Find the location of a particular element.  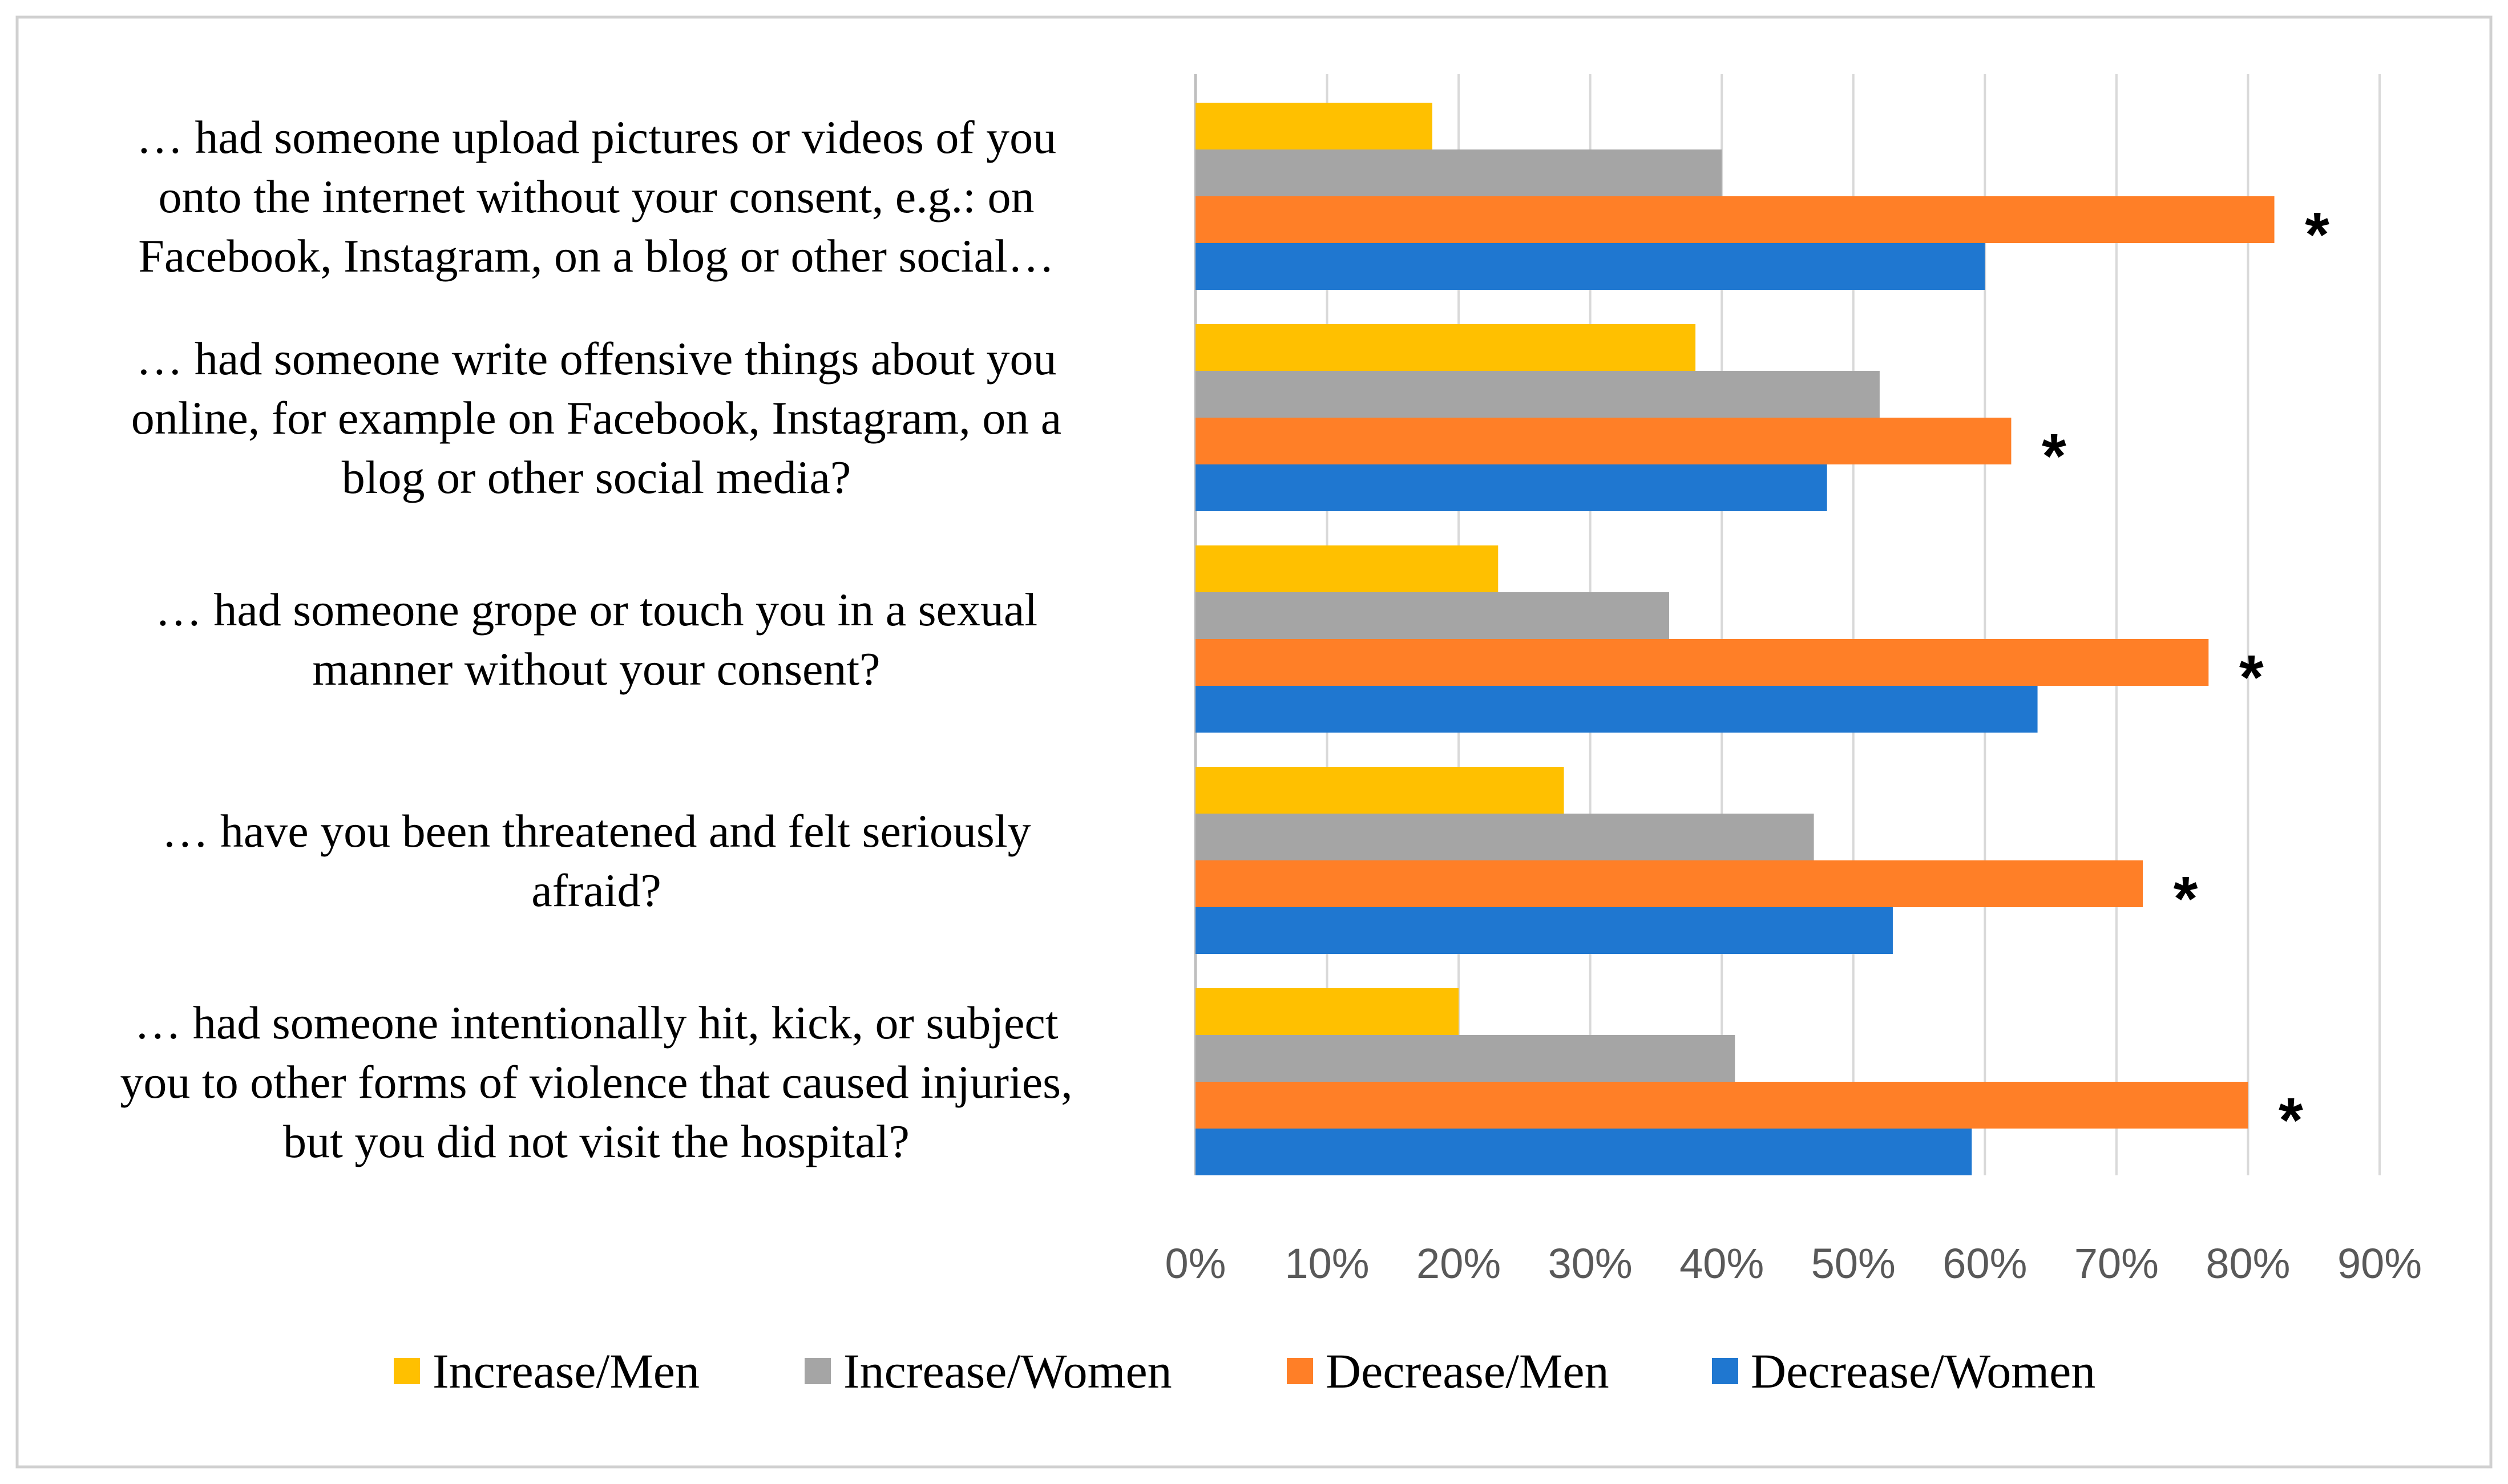

category-label: manner without your consent? is located at coordinates (596, 669).